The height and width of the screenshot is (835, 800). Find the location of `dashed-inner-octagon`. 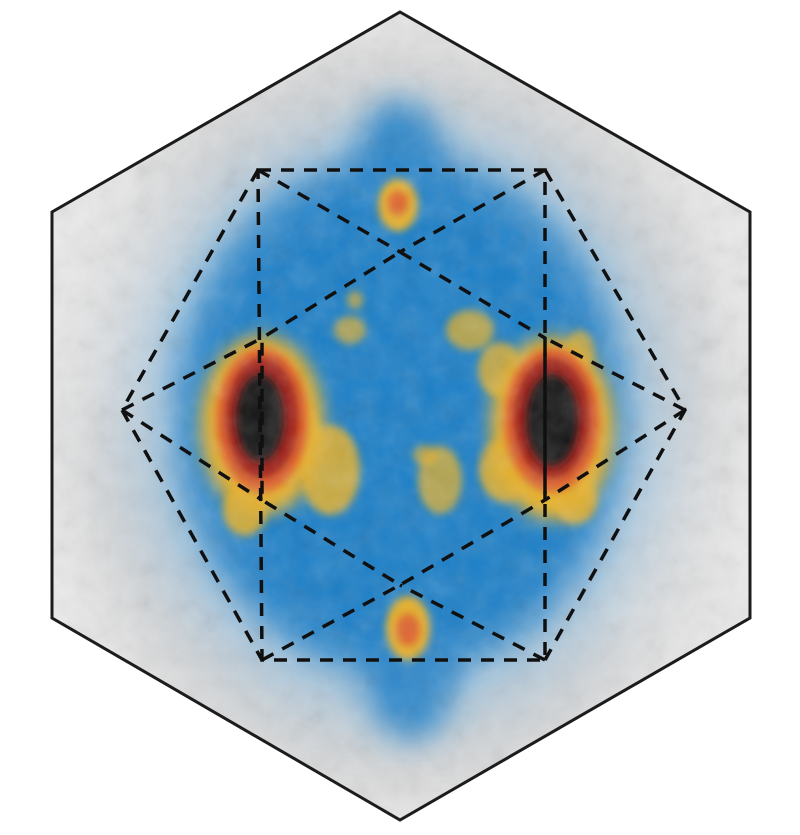

dashed-inner-octagon is located at coordinates (403, 418).